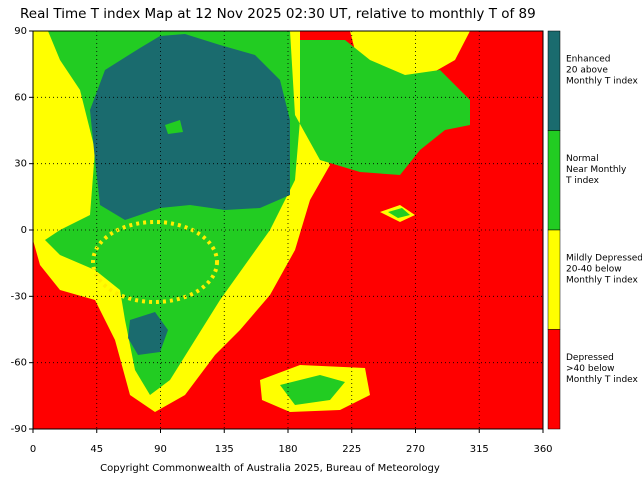  Describe the element at coordinates (594, 270) in the screenshot. I see `legend-text: 20-40 below` at that location.